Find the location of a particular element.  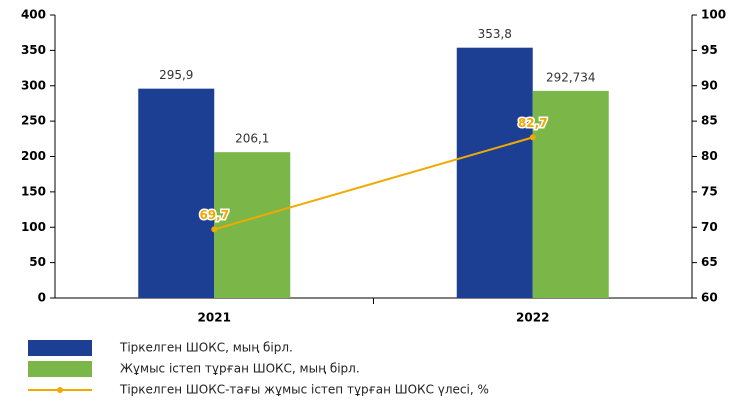

x-tick-label: 2022 is located at coordinates (532, 318).